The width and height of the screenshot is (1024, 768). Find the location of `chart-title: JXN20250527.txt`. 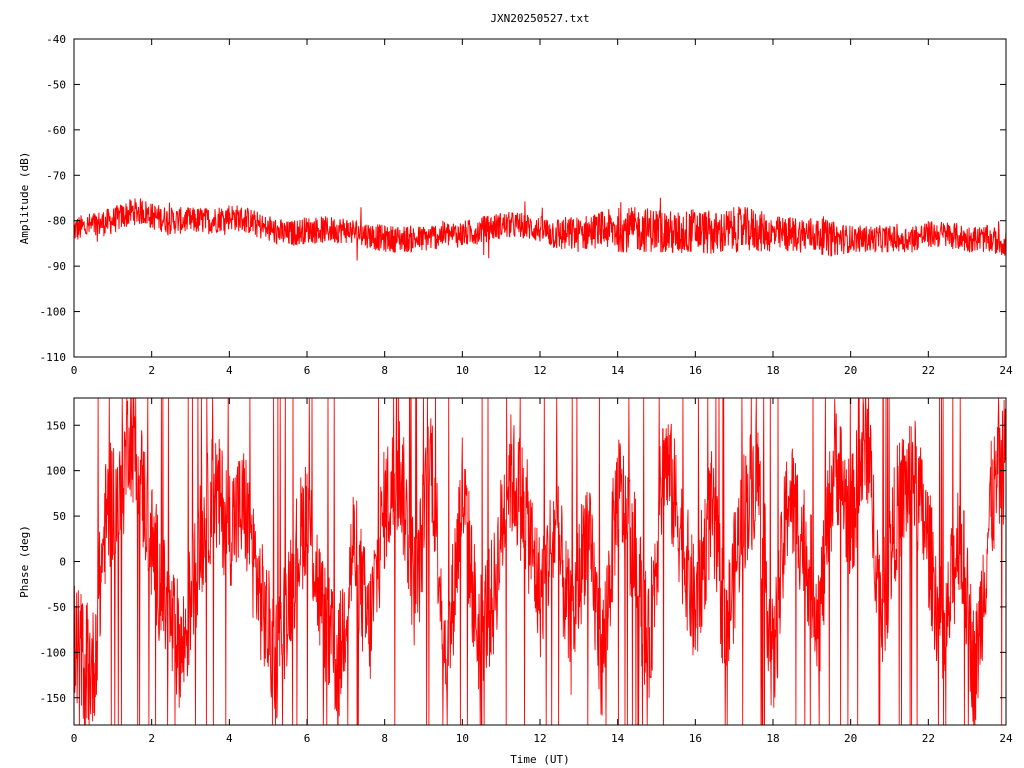

chart-title: JXN20250527.txt is located at coordinates (540, 18).